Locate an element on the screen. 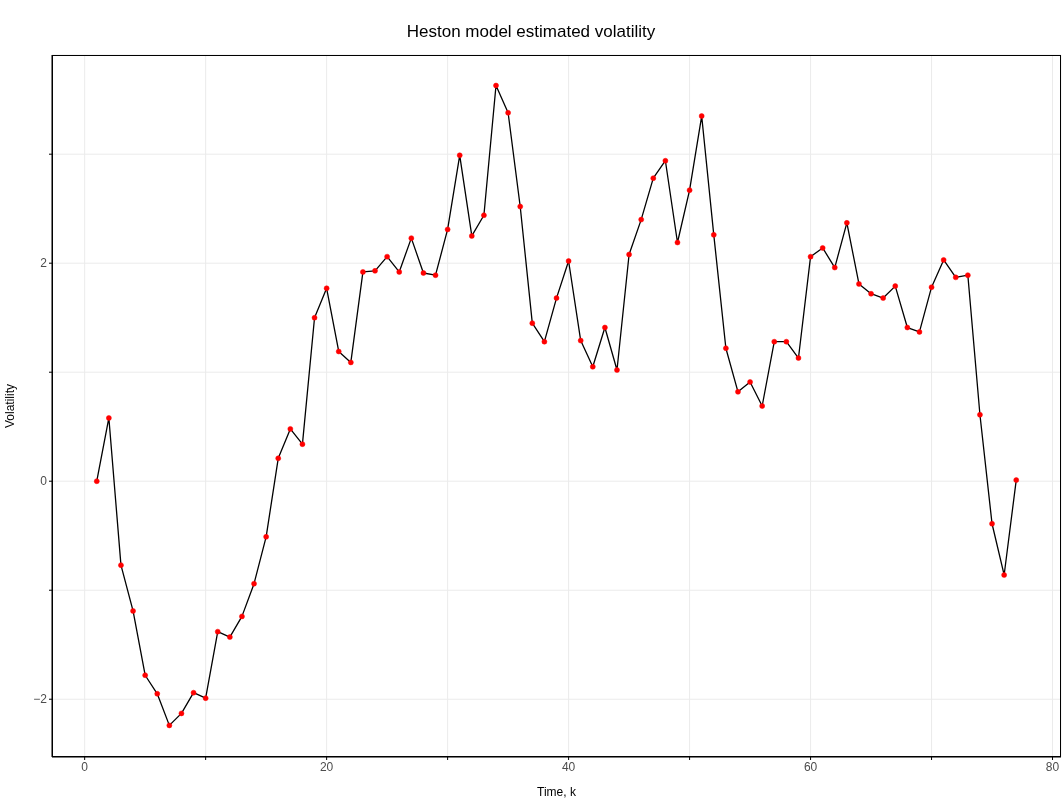 The image size is (1062, 799). y-tick-label: −2 is located at coordinates (40, 699).